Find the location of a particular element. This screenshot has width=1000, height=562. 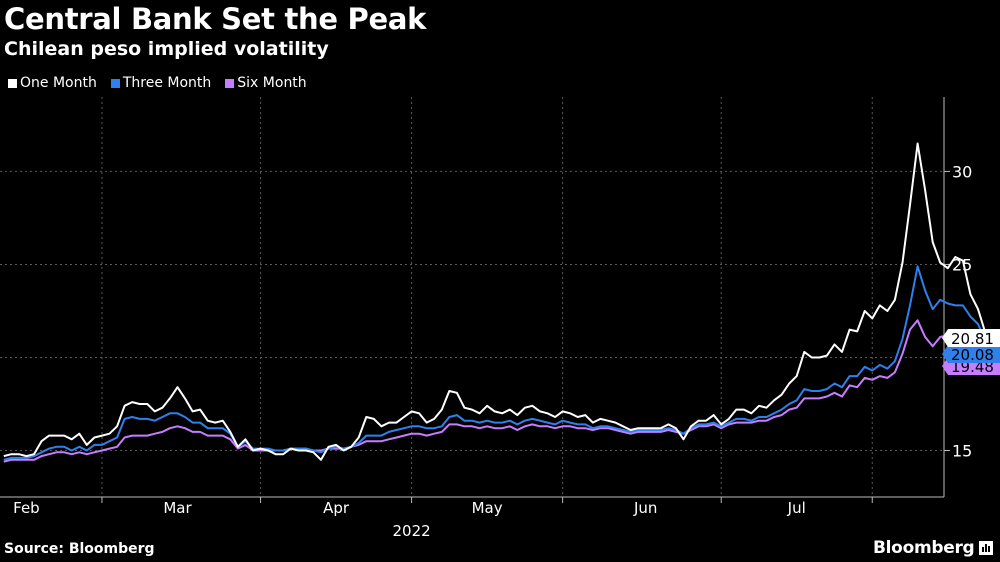

end-label-one-month: 20.81 is located at coordinates (972, 339).